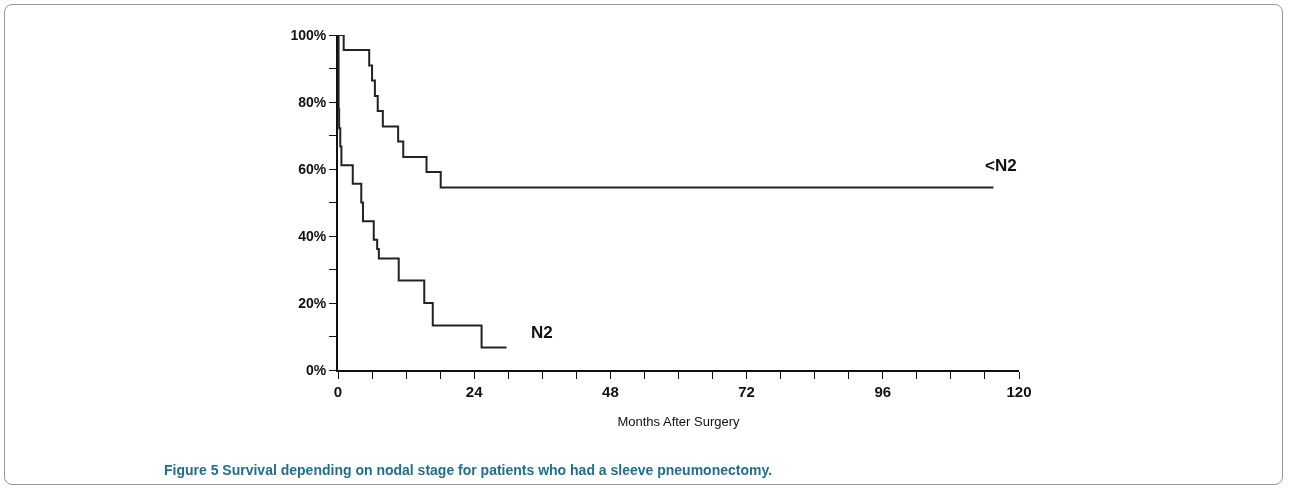 The width and height of the screenshot is (1289, 491). Describe the element at coordinates (308, 34) in the screenshot. I see `y-tick-label: 100%` at that location.